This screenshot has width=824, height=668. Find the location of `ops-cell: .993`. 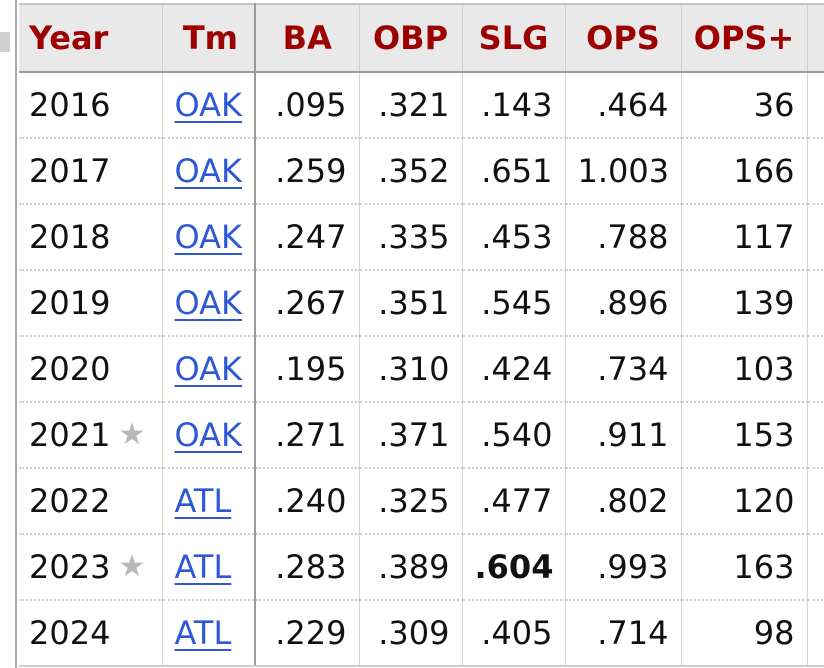

ops-cell: .993 is located at coordinates (623, 567).